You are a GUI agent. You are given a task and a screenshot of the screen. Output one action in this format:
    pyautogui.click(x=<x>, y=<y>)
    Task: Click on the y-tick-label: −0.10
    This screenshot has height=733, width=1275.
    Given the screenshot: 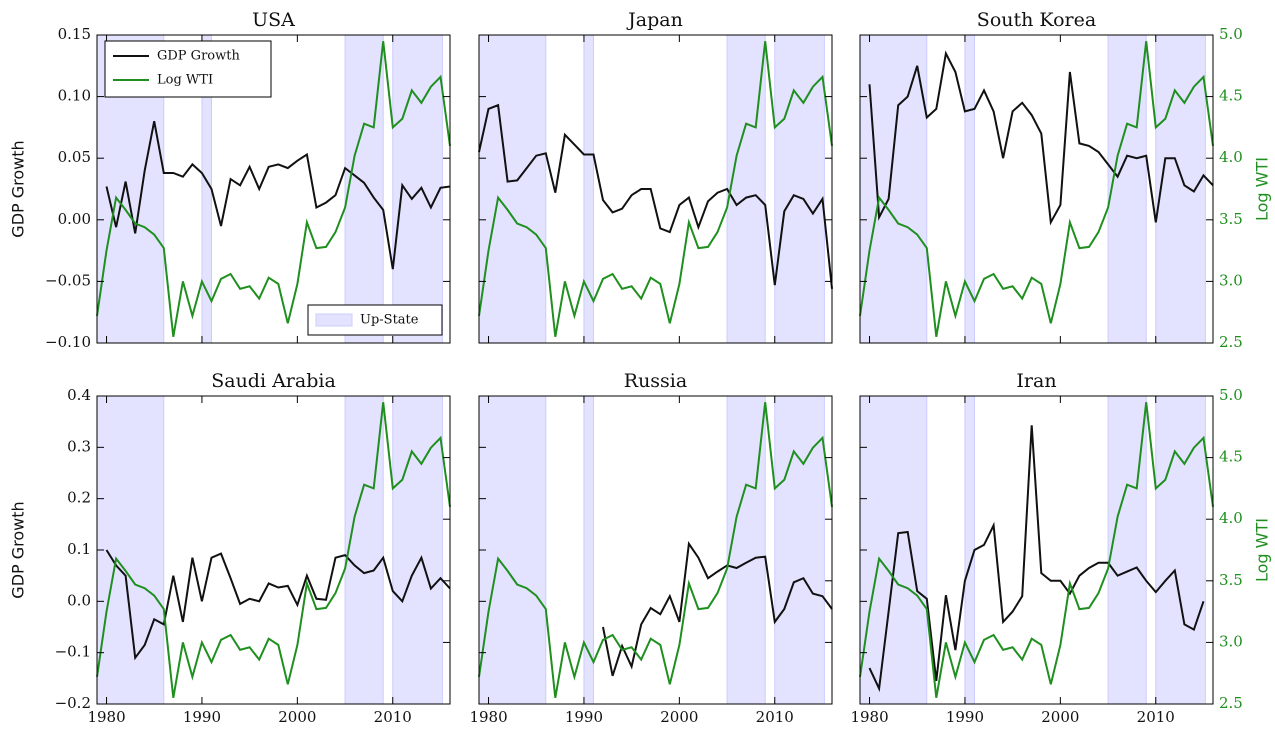 What is the action you would take?
    pyautogui.click(x=68, y=342)
    